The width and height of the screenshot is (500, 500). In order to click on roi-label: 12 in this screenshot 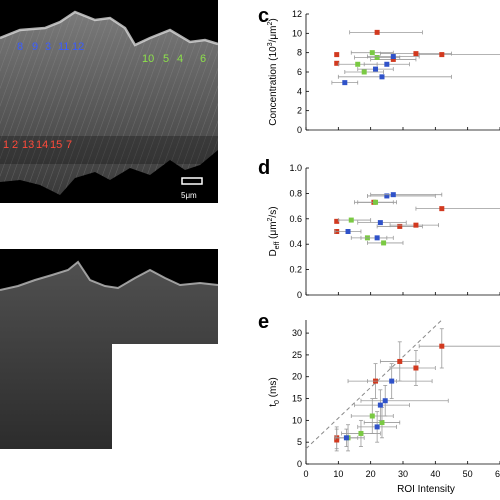, I will do `click(78, 47)`.